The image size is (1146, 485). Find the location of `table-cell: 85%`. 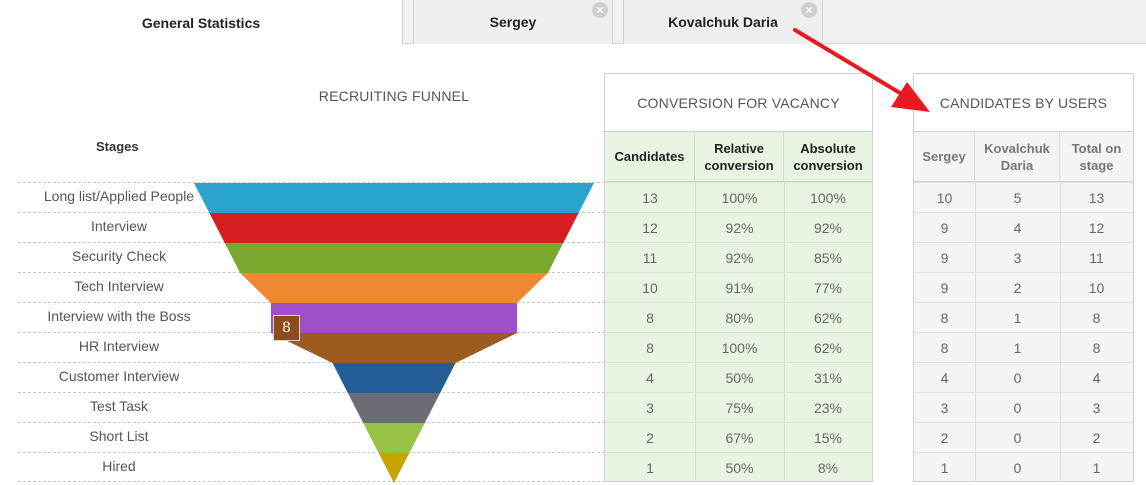

table-cell: 85% is located at coordinates (828, 257).